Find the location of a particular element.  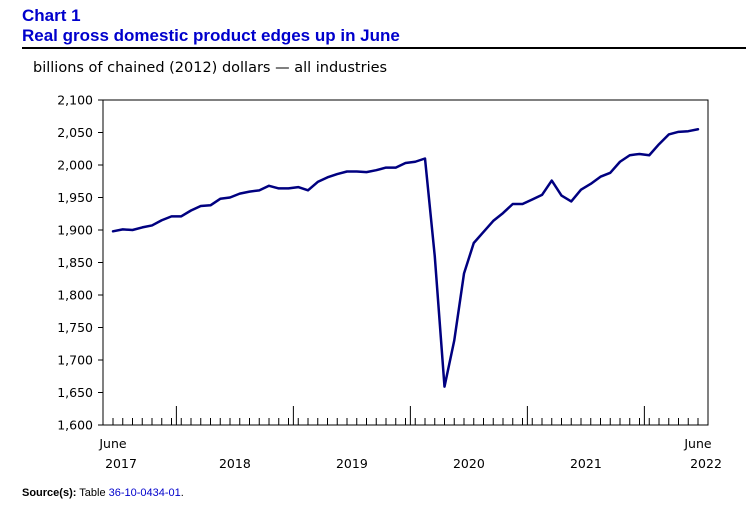

x-year-label: 2020 is located at coordinates (469, 463).